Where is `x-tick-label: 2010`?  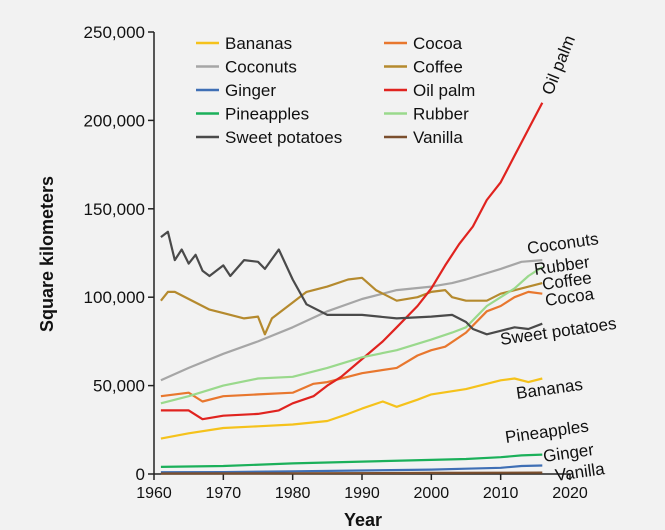 x-tick-label: 2010 is located at coordinates (501, 493).